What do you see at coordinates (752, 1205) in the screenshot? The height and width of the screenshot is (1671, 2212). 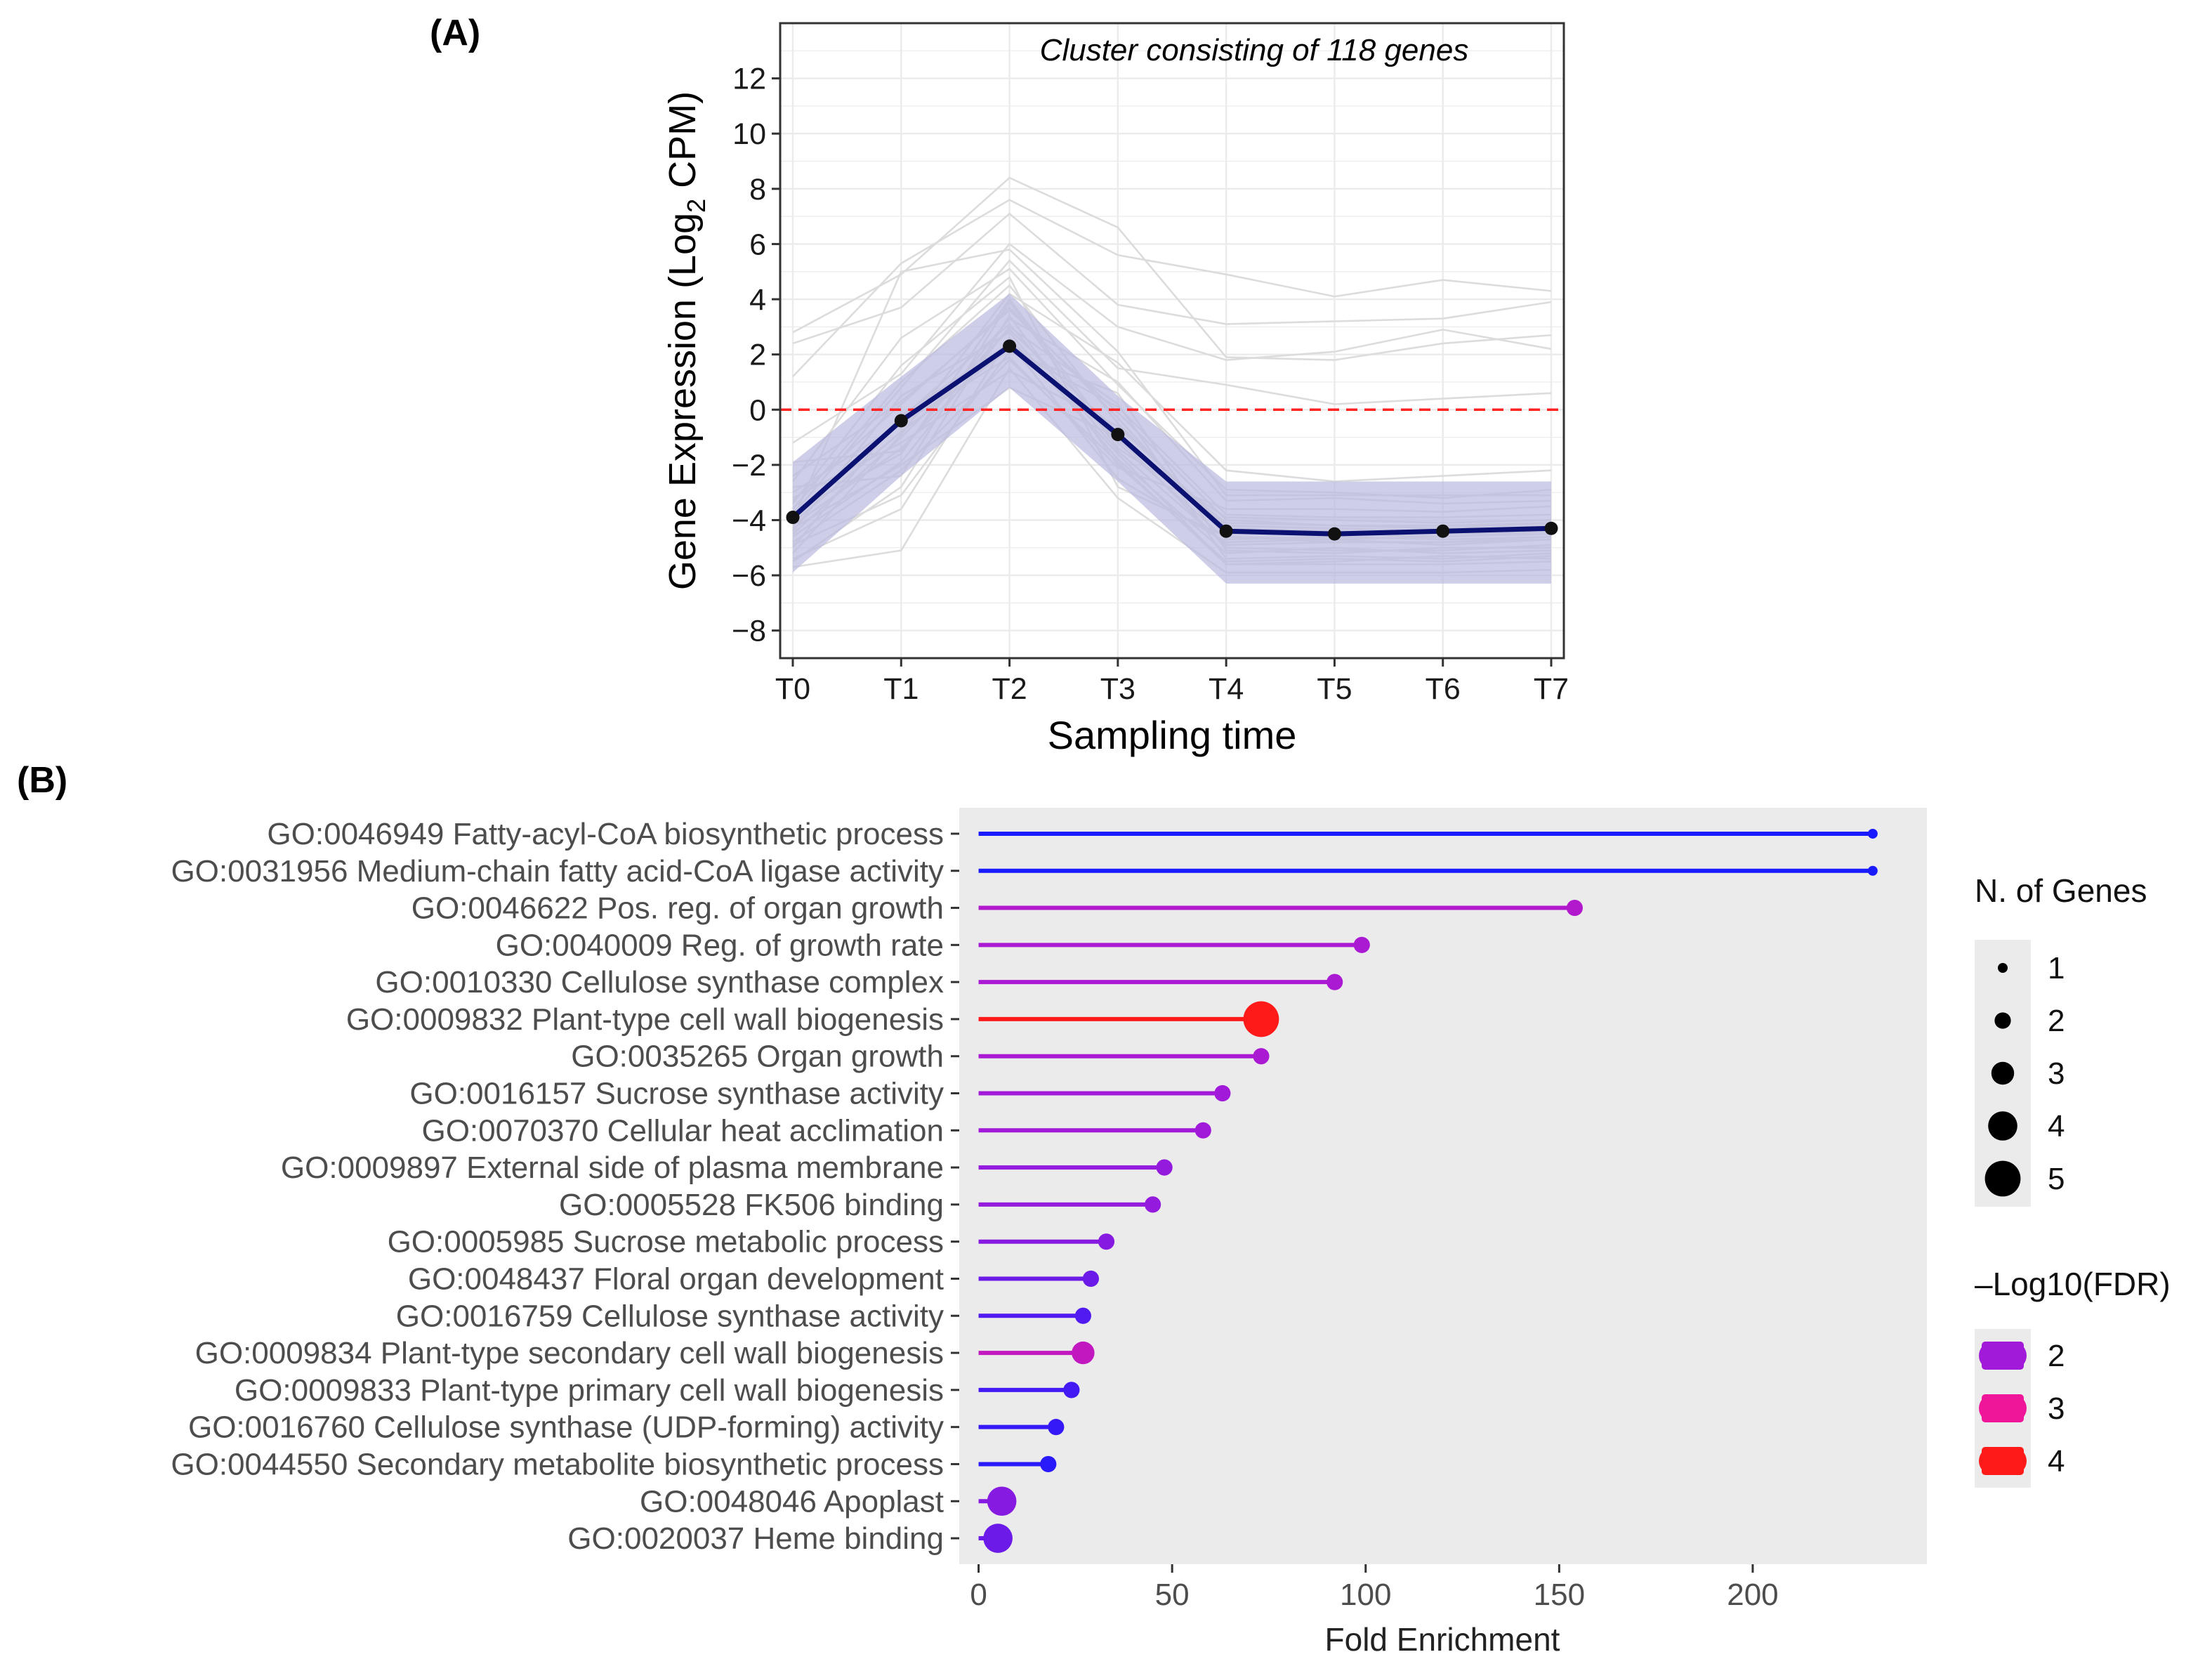 I see `panel-b-category-label: GO:0005528 FK506 binding` at bounding box center [752, 1205].